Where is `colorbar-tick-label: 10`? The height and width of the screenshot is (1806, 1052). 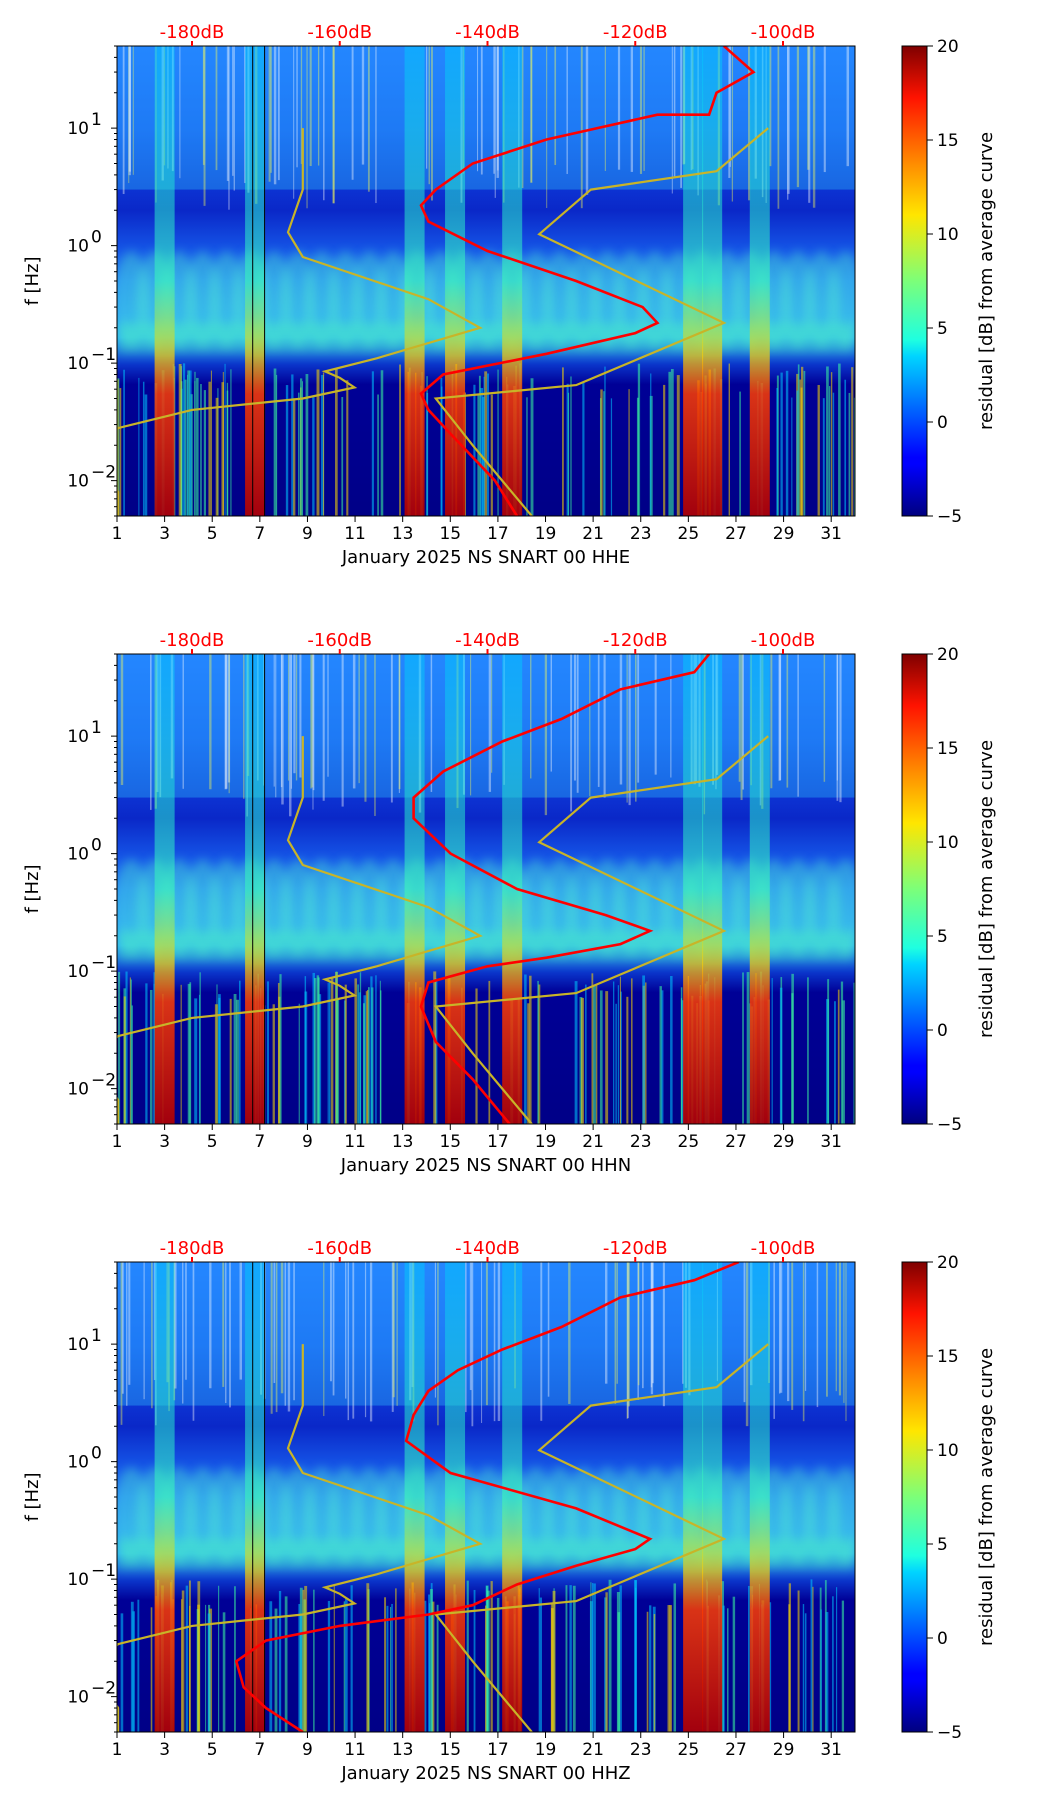 colorbar-tick-label: 10 is located at coordinates (948, 843).